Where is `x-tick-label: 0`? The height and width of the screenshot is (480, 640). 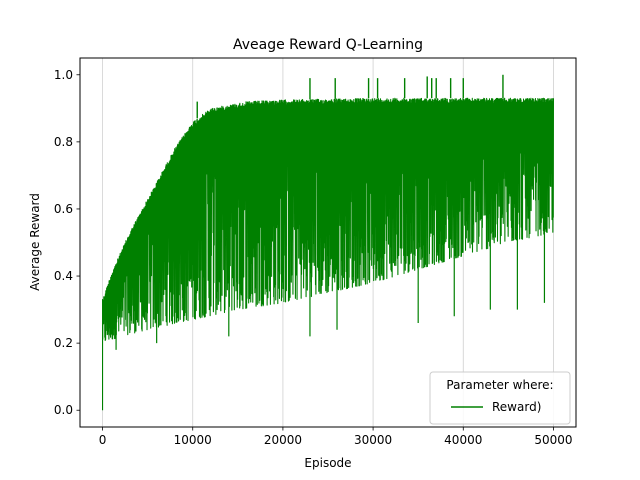 x-tick-label: 0 is located at coordinates (103, 440).